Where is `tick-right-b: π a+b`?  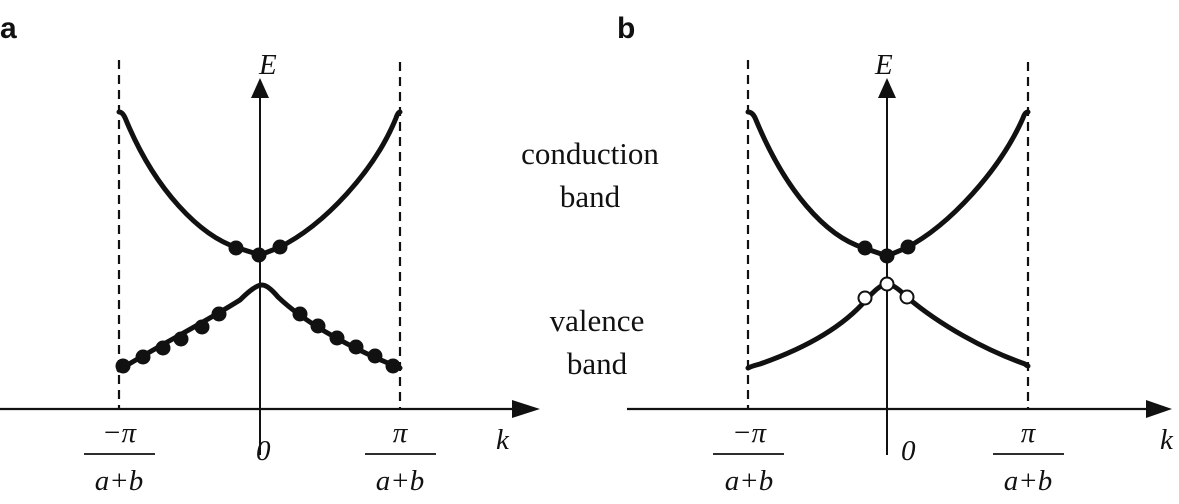
tick-right-b: π a+b is located at coordinates (1028, 457).